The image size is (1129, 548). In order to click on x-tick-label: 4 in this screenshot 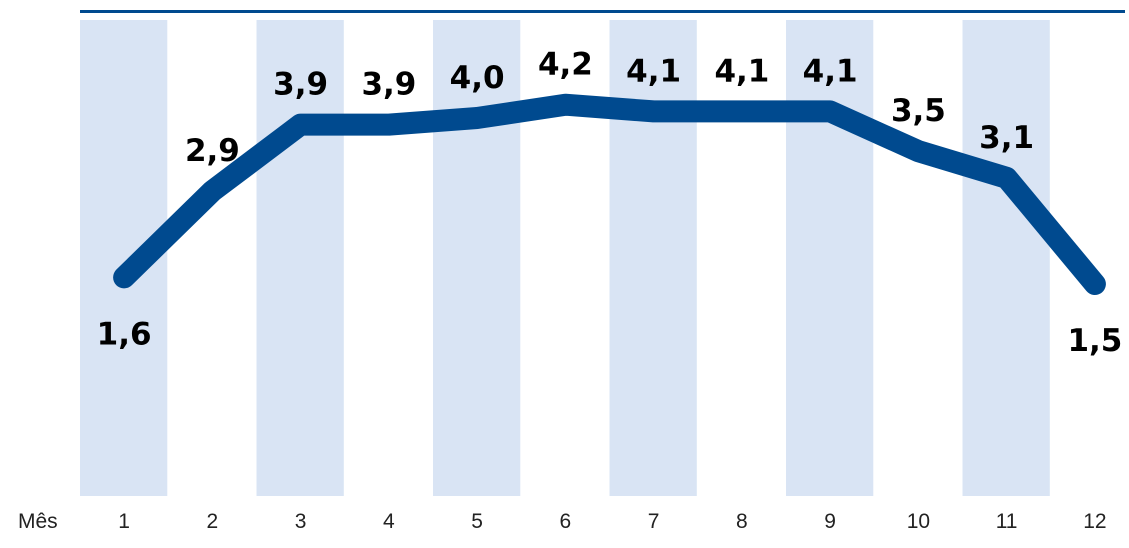, I will do `click(389, 521)`.